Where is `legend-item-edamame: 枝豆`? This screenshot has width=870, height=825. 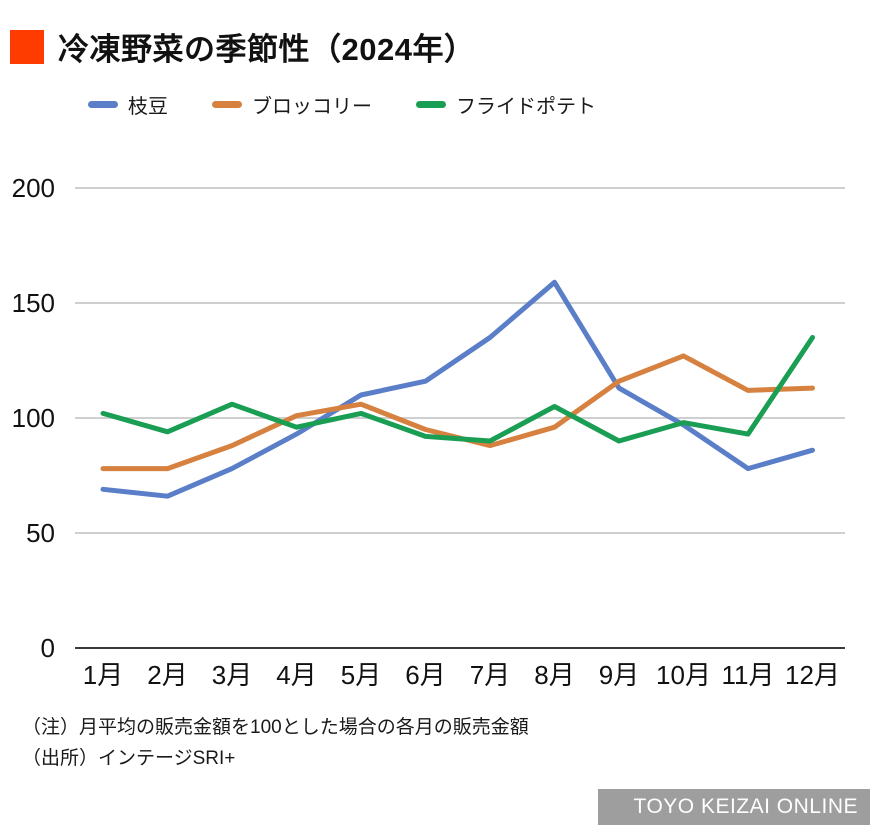 legend-item-edamame: 枝豆 is located at coordinates (128, 104).